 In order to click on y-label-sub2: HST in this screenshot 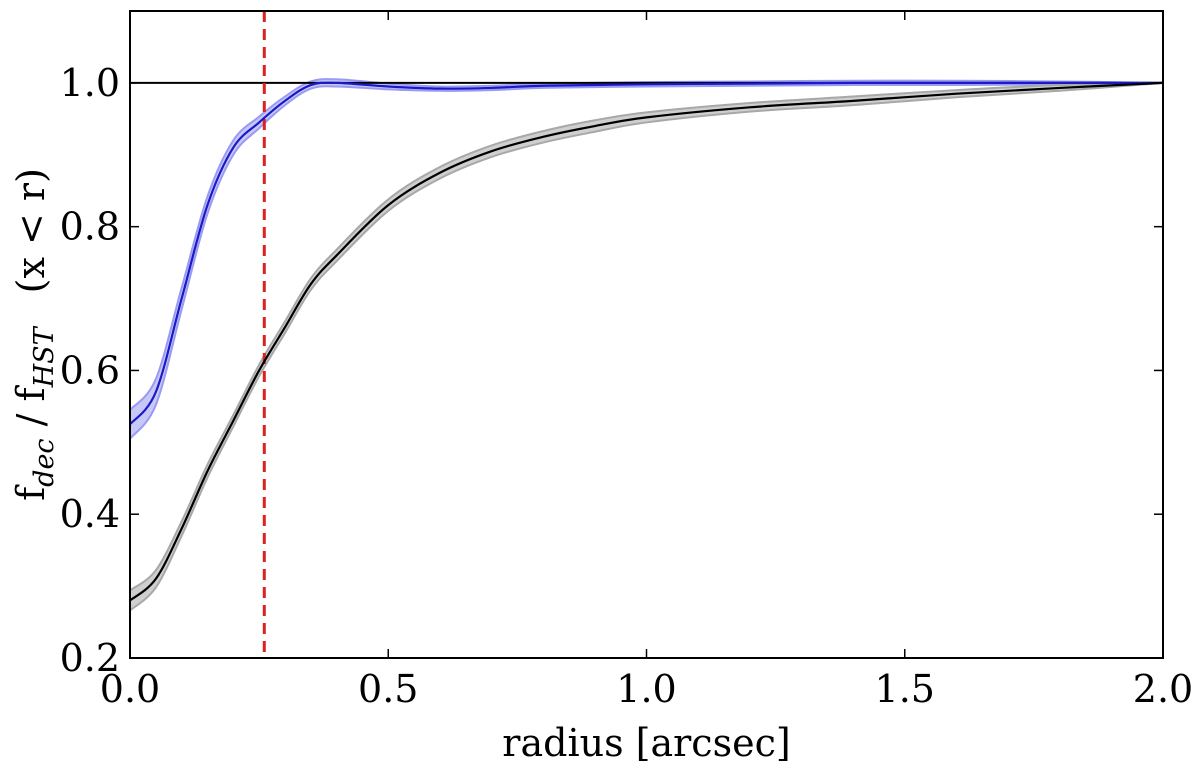, I will do `click(44, 356)`.